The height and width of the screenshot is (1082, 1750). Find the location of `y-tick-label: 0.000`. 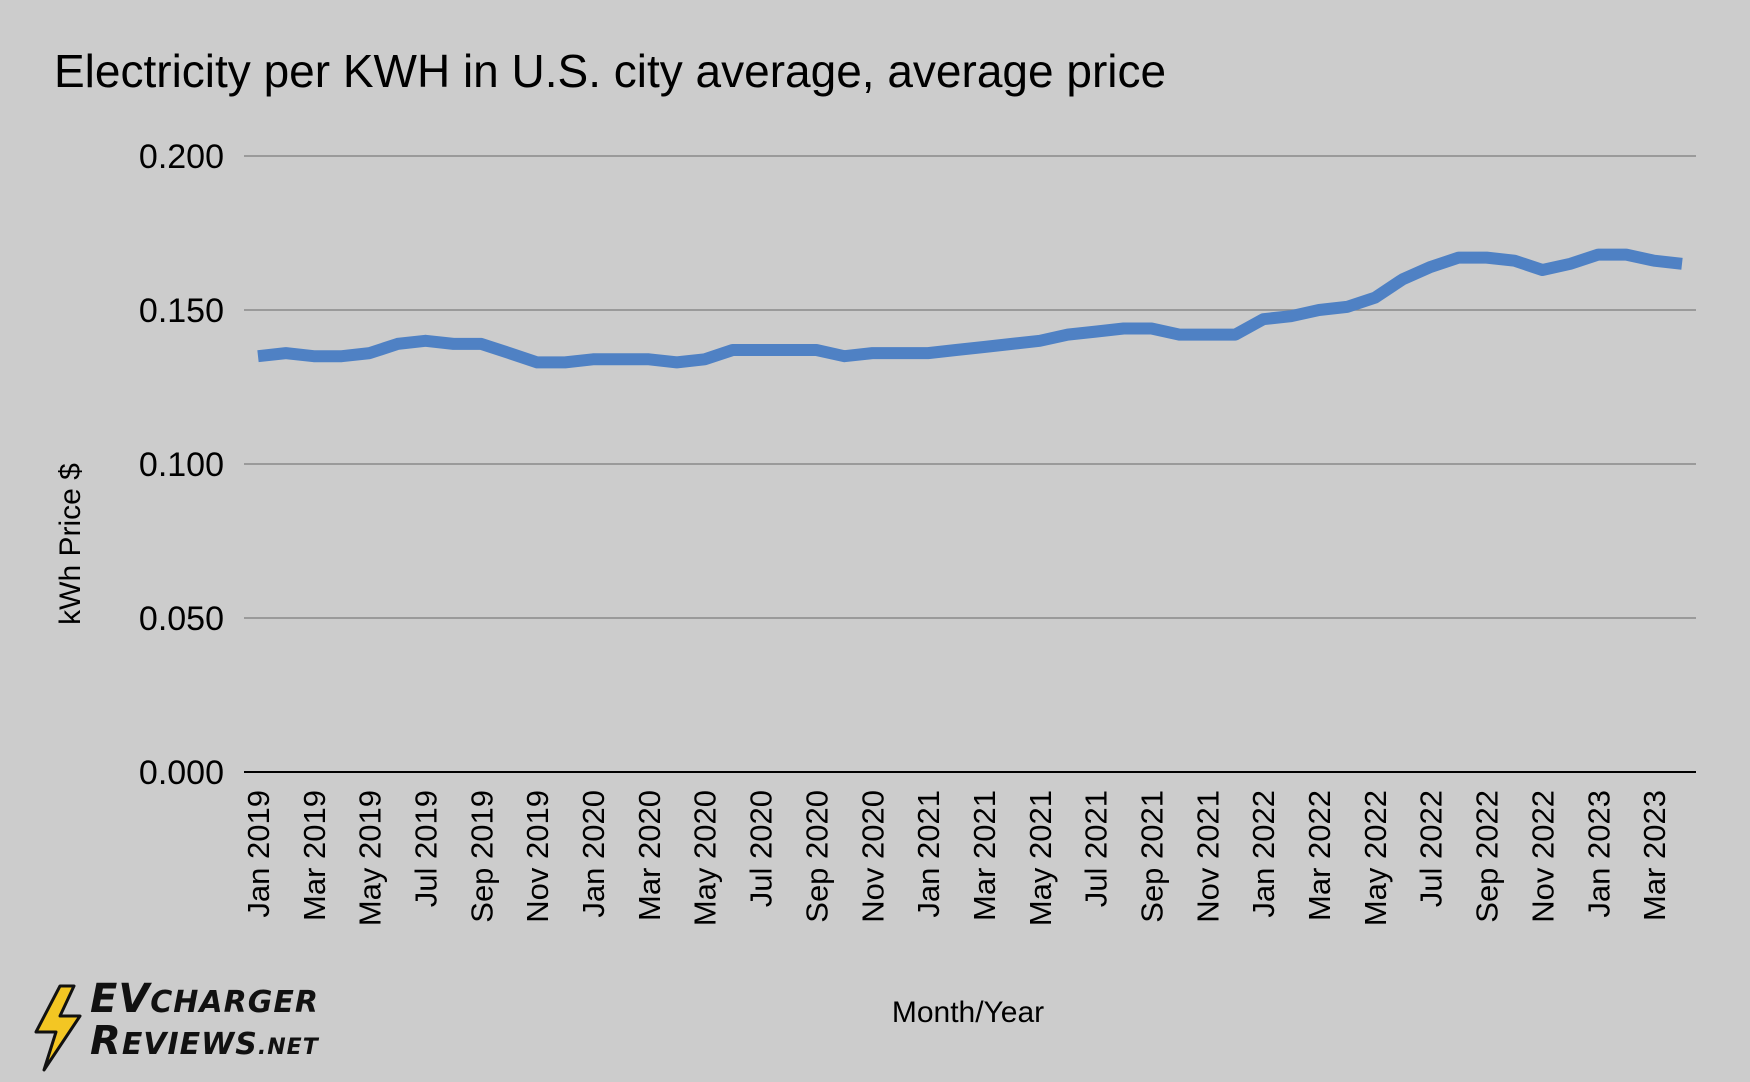

y-tick-label: 0.000 is located at coordinates (181, 773).